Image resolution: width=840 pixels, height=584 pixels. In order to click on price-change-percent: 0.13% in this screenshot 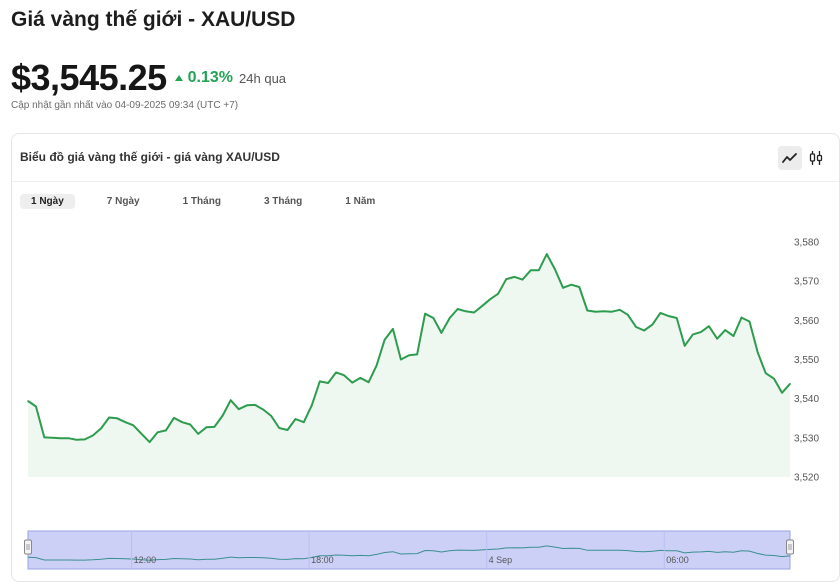, I will do `click(210, 77)`.